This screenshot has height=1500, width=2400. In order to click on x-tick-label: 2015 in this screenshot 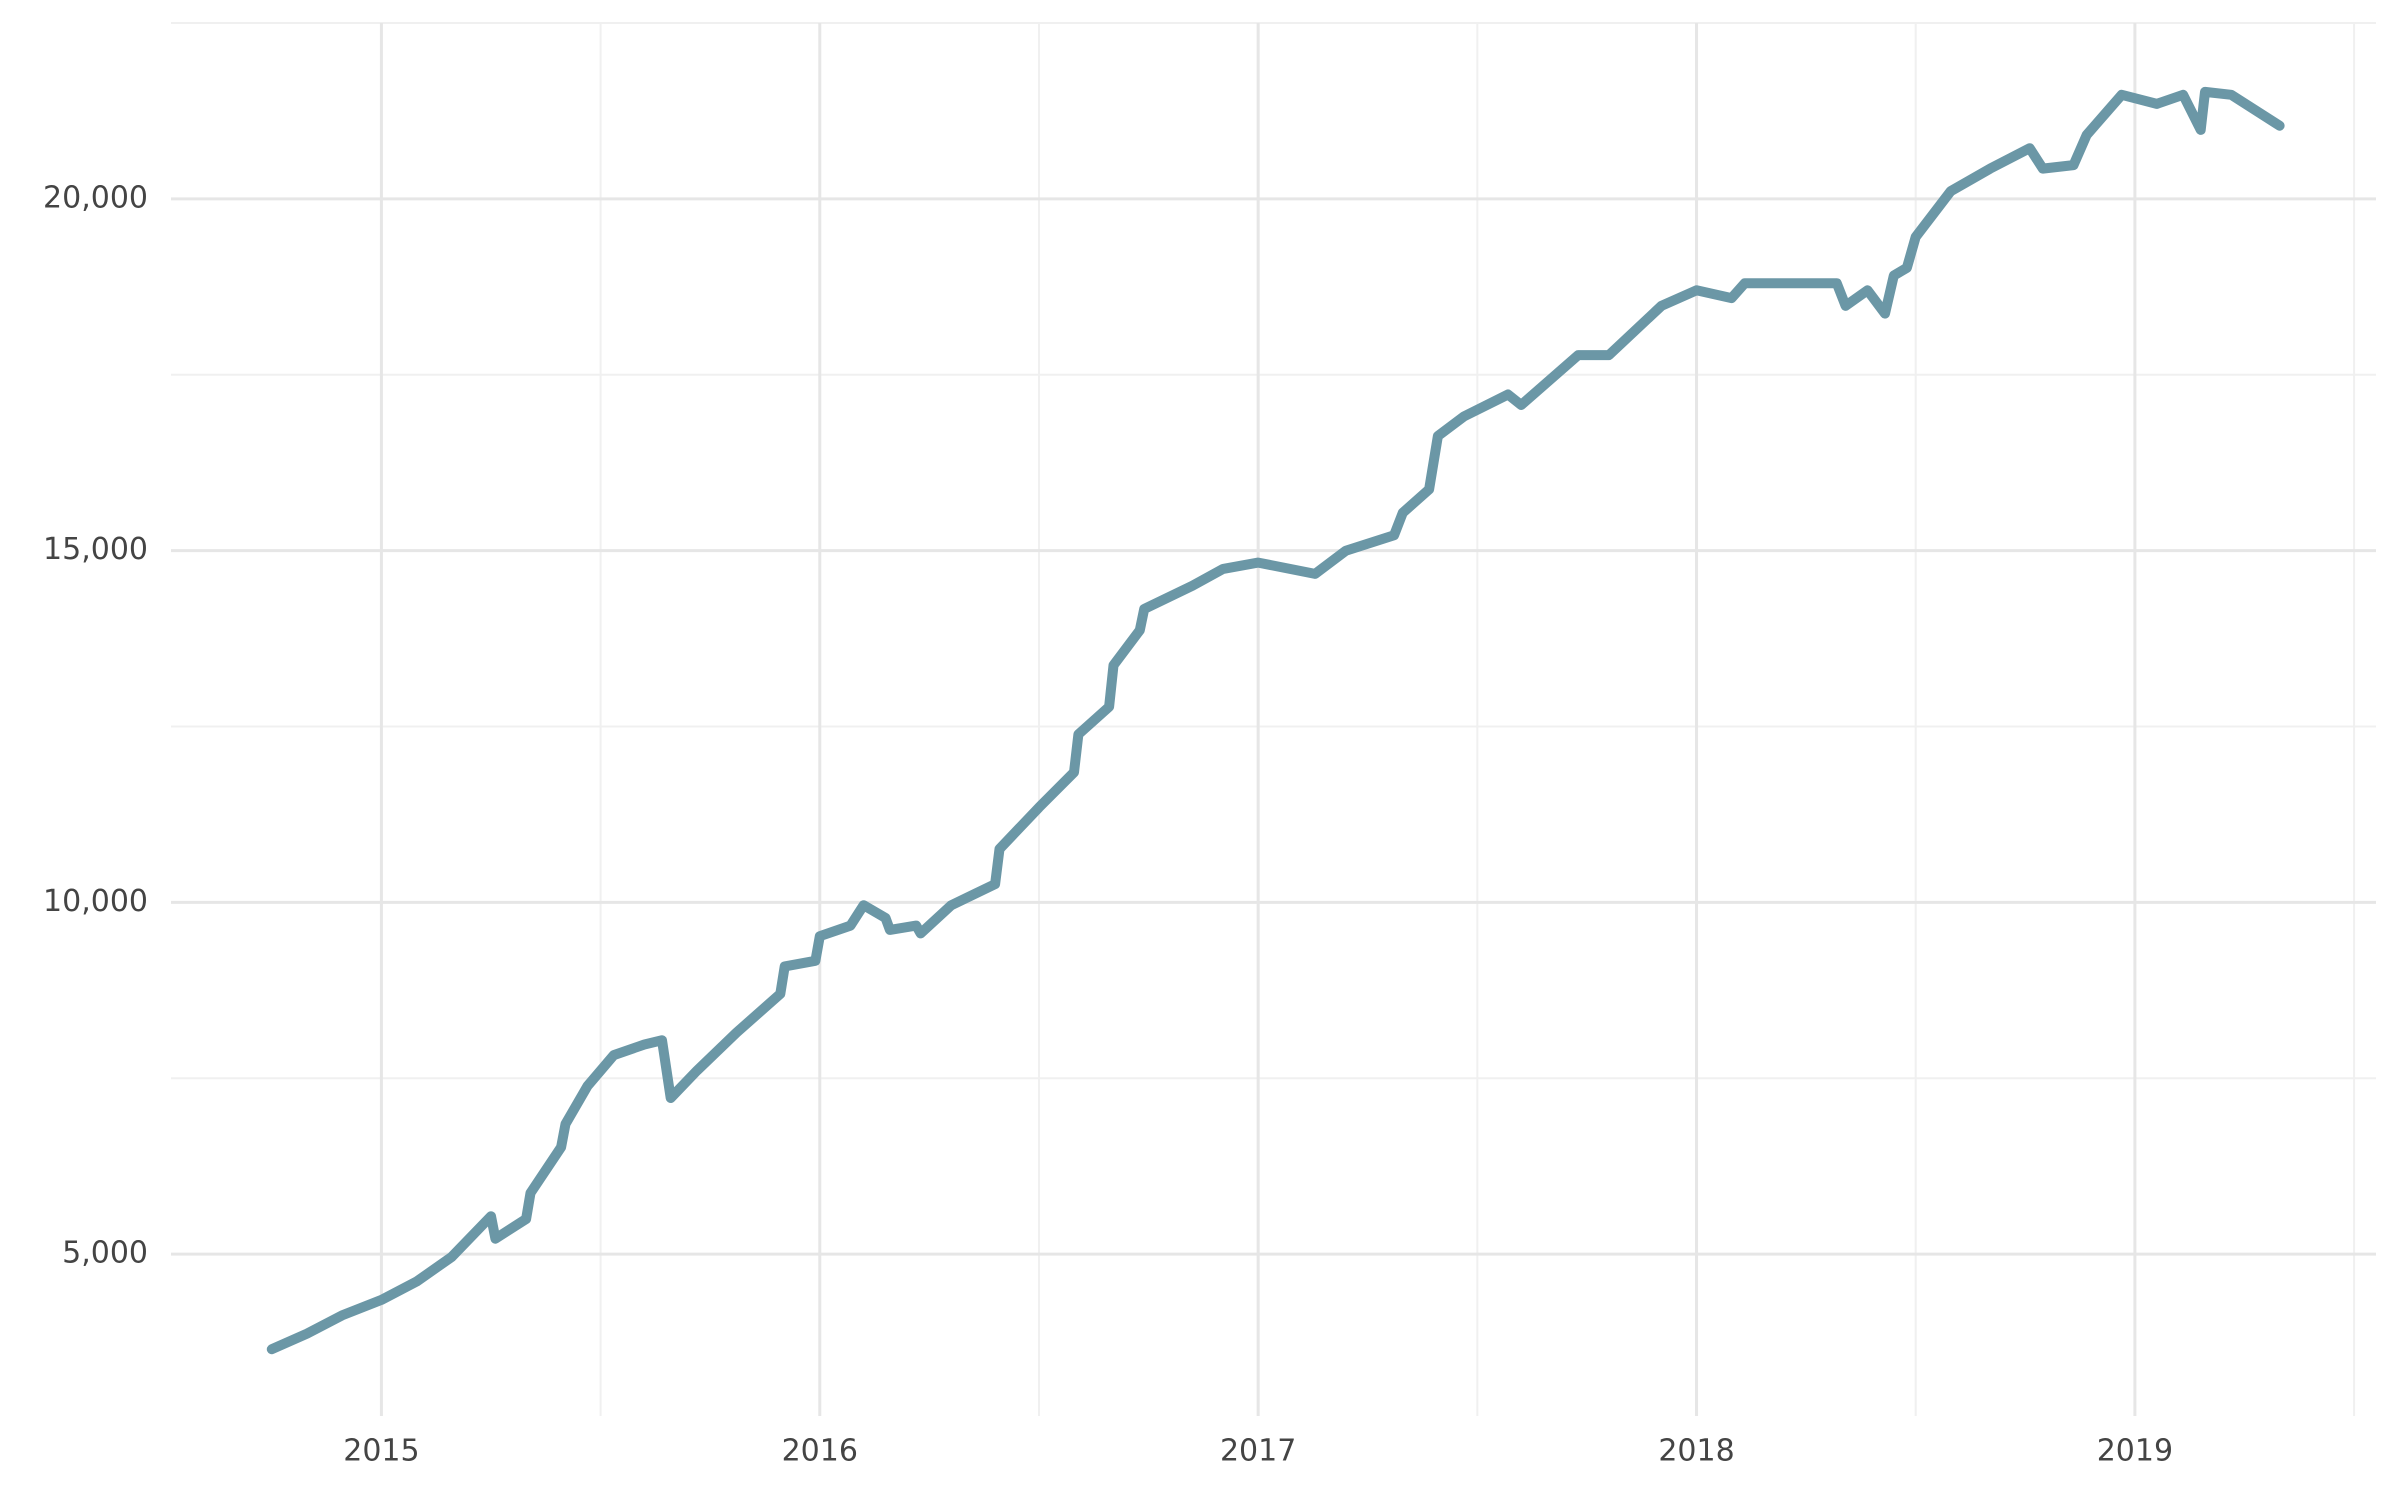, I will do `click(381, 1451)`.